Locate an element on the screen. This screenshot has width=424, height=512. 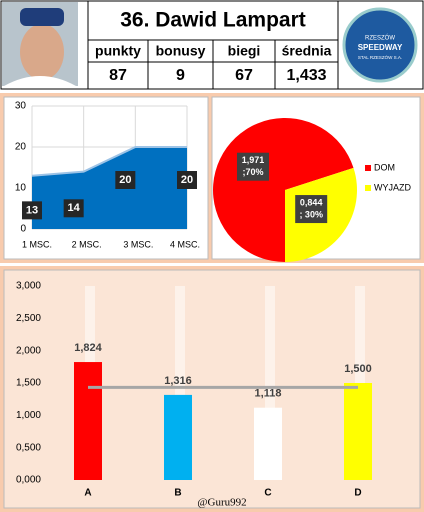
data-label: 1,971 is located at coordinates (253, 160).